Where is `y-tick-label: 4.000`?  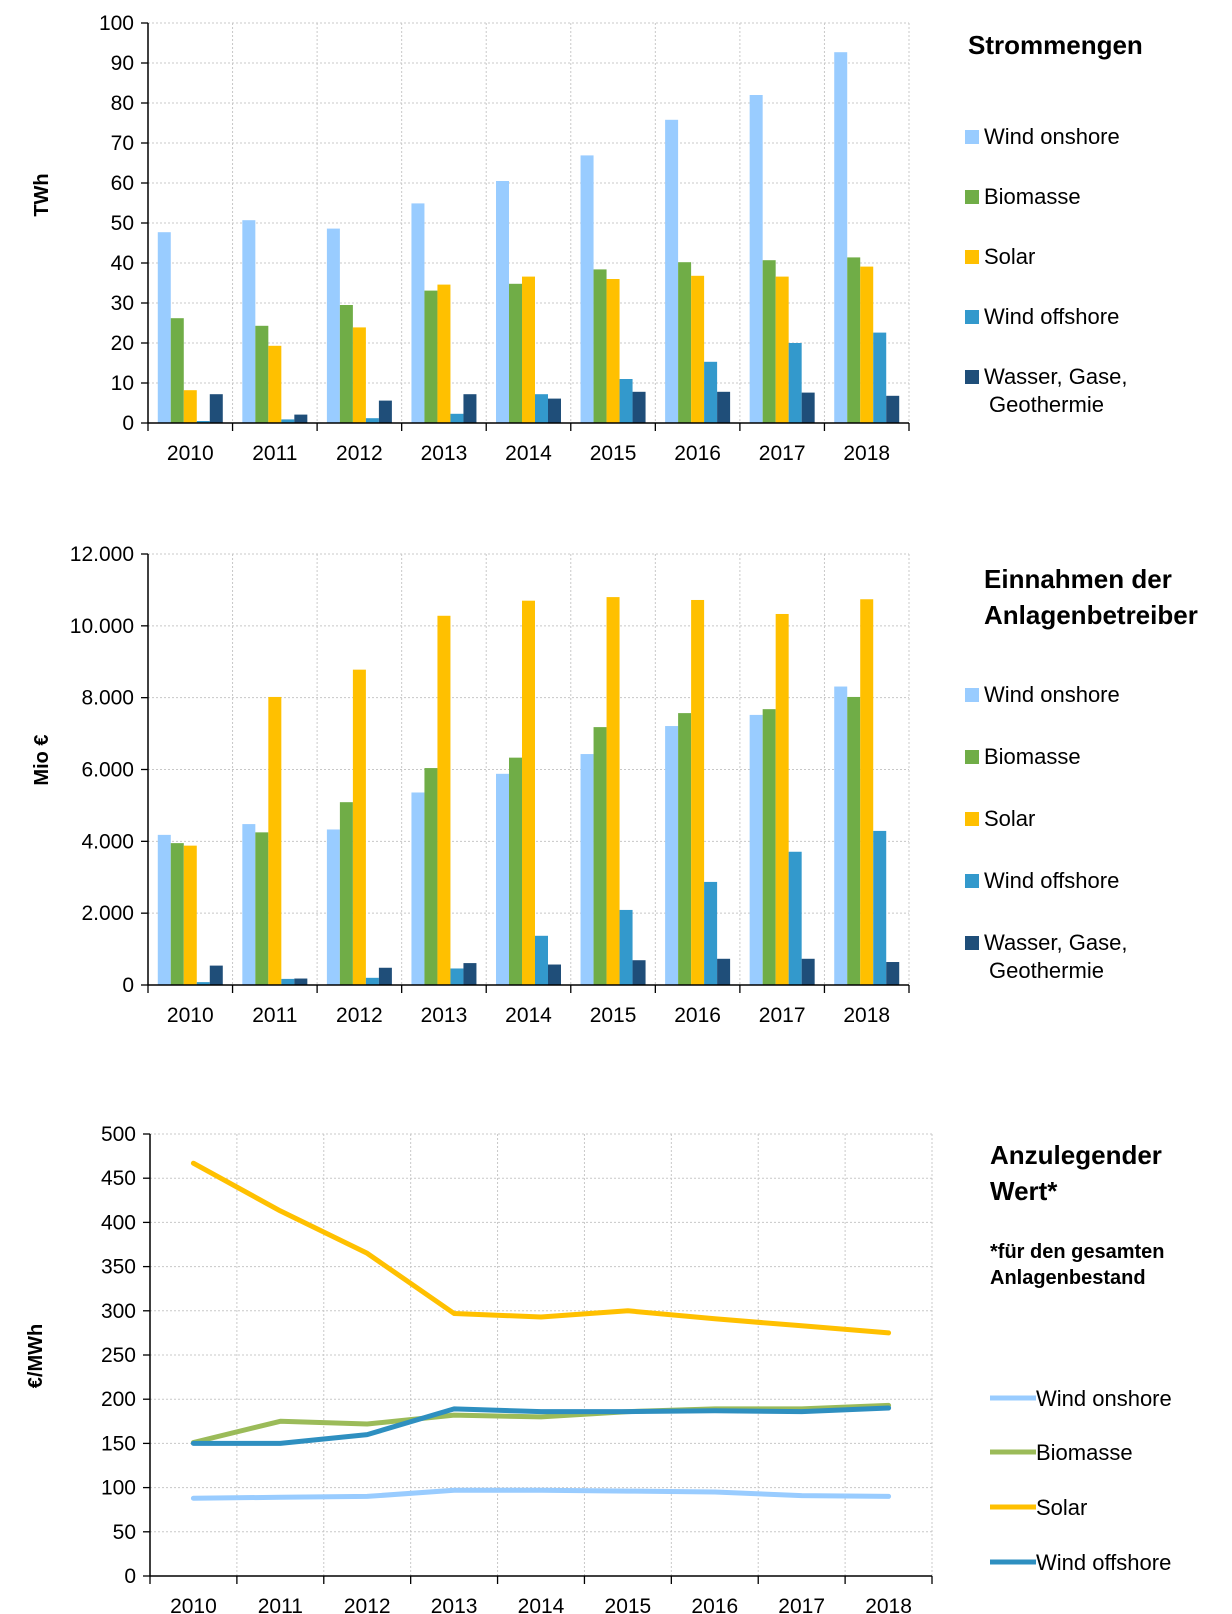 y-tick-label: 4.000 is located at coordinates (107, 841).